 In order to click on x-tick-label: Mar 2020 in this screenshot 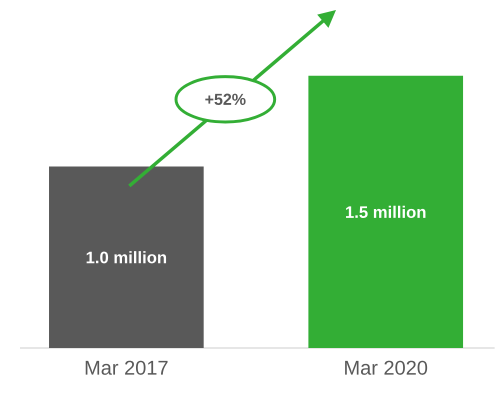, I will do `click(386, 367)`.